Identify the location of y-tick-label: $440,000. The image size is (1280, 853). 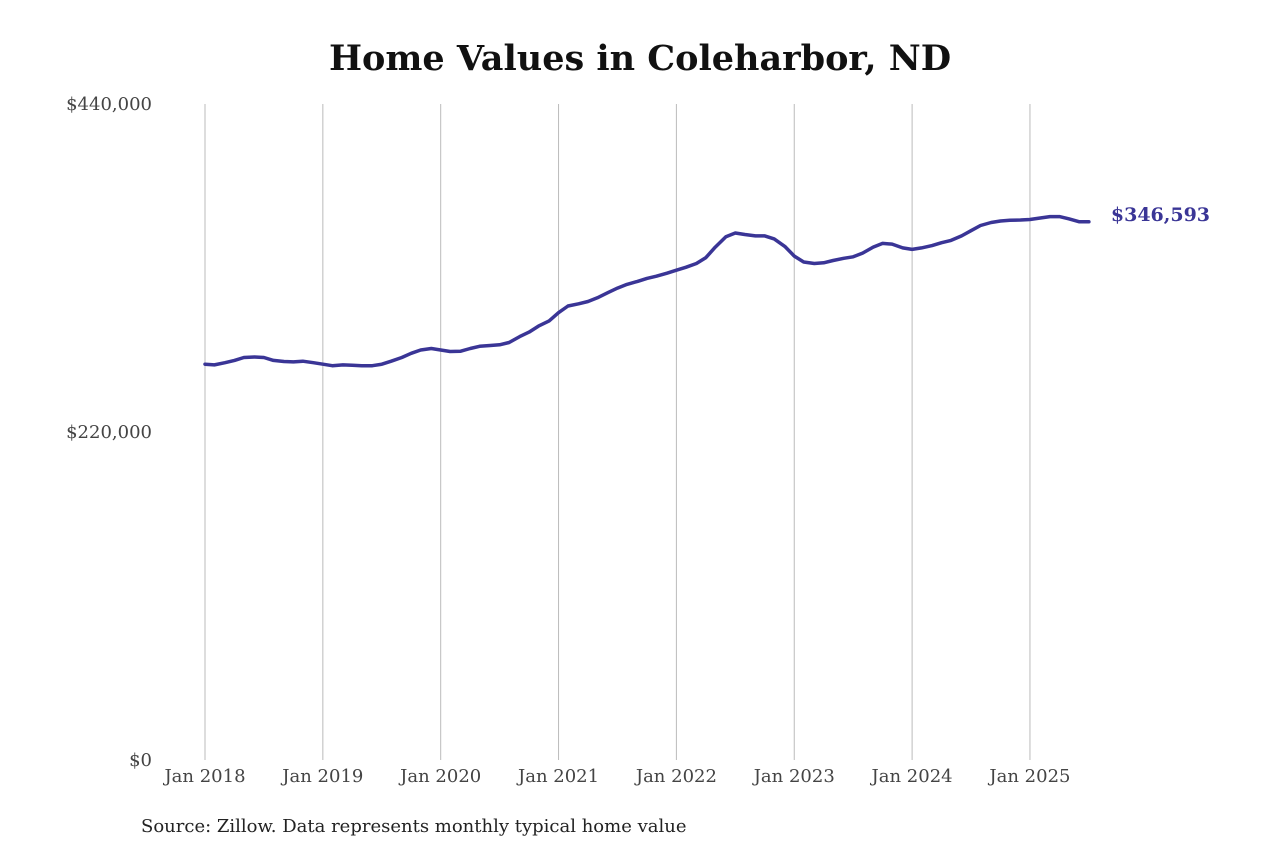
(109, 104).